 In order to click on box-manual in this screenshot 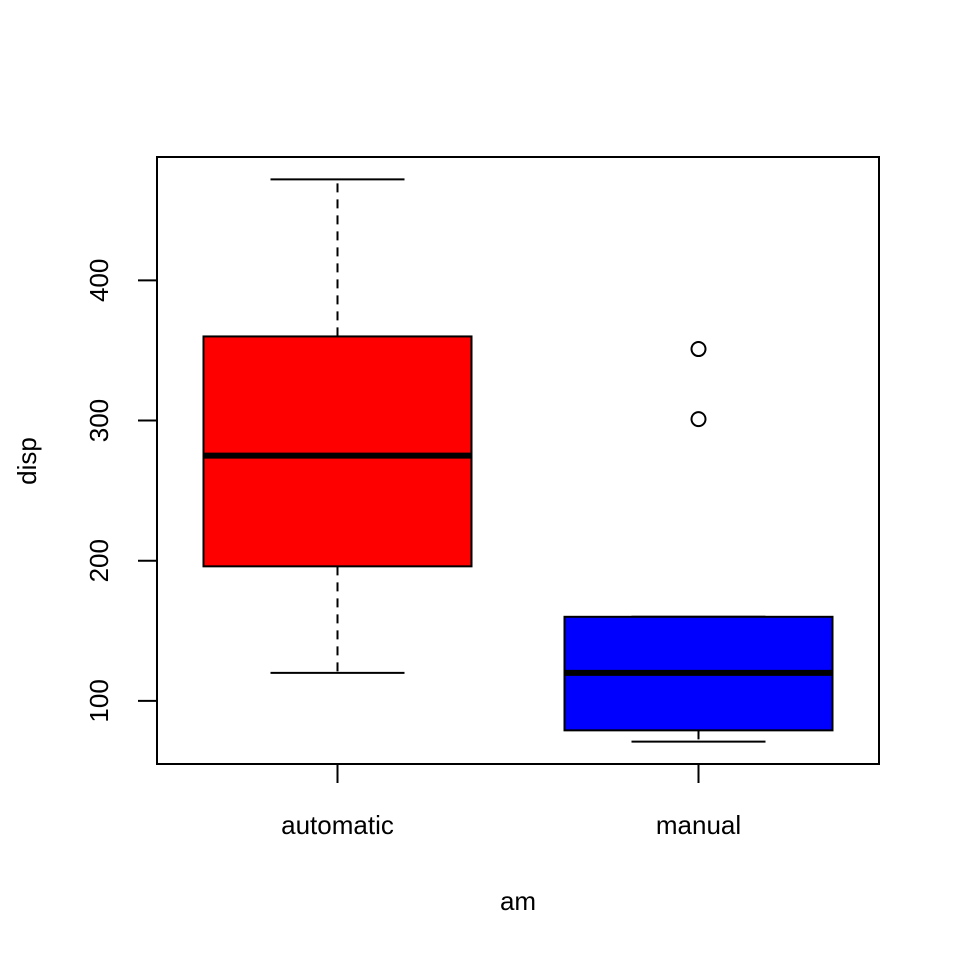, I will do `click(698, 542)`.